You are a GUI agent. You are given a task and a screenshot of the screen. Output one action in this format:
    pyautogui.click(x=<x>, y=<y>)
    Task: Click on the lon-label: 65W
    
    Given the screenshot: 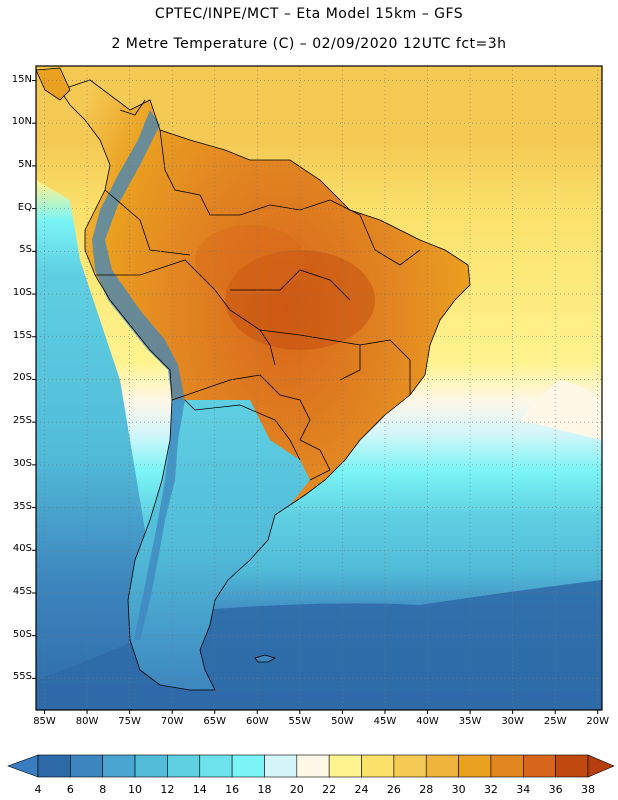 What is the action you would take?
    pyautogui.click(x=215, y=721)
    